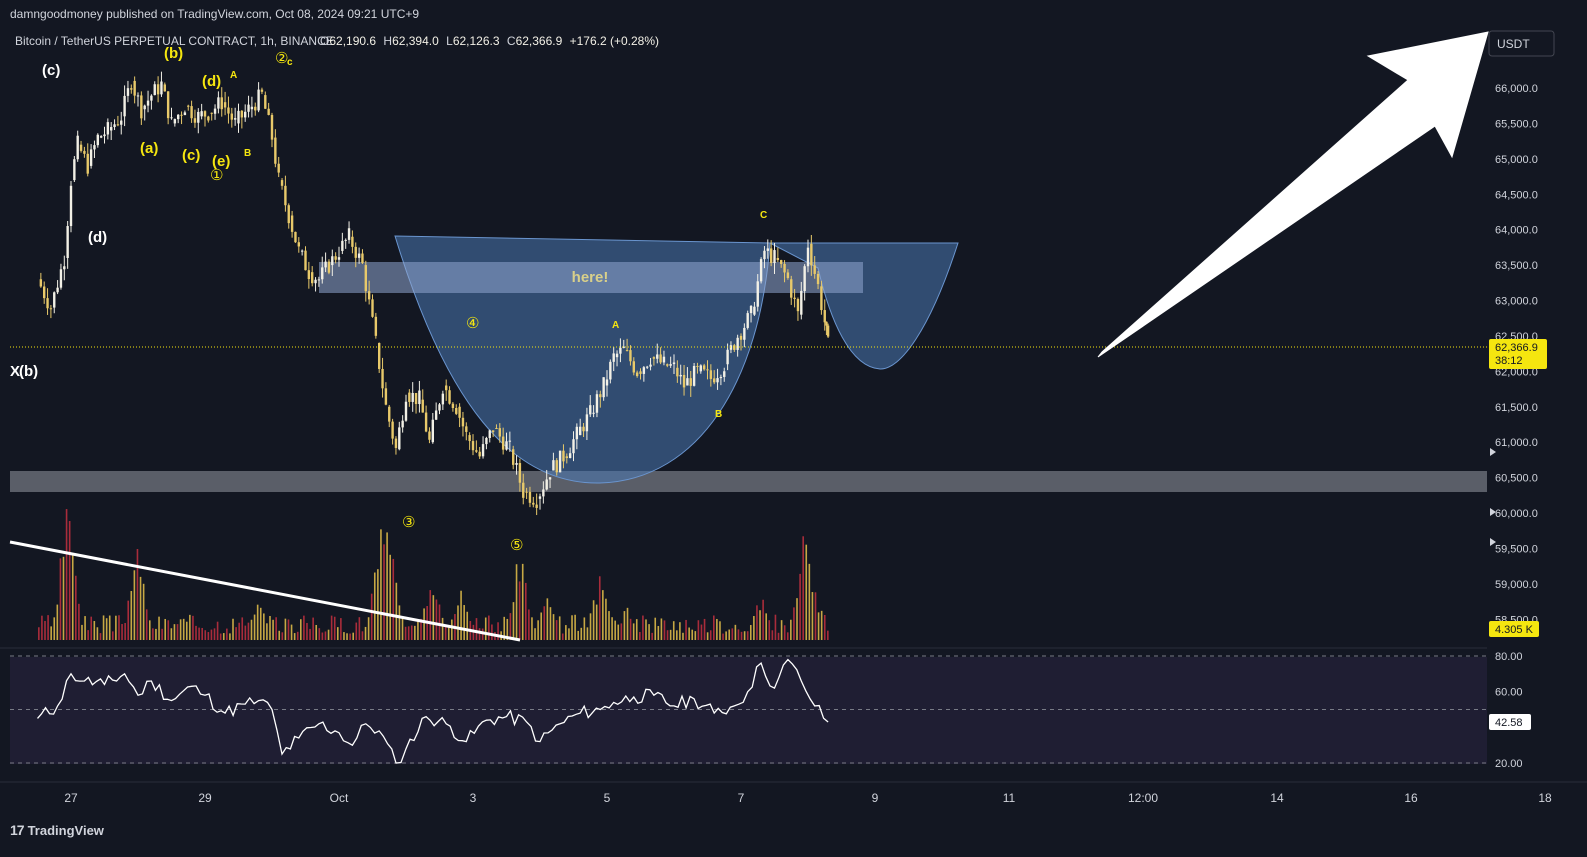 Image resolution: width=1587 pixels, height=857 pixels. I want to click on tradingview-logo: 17 TradingView, so click(57, 830).